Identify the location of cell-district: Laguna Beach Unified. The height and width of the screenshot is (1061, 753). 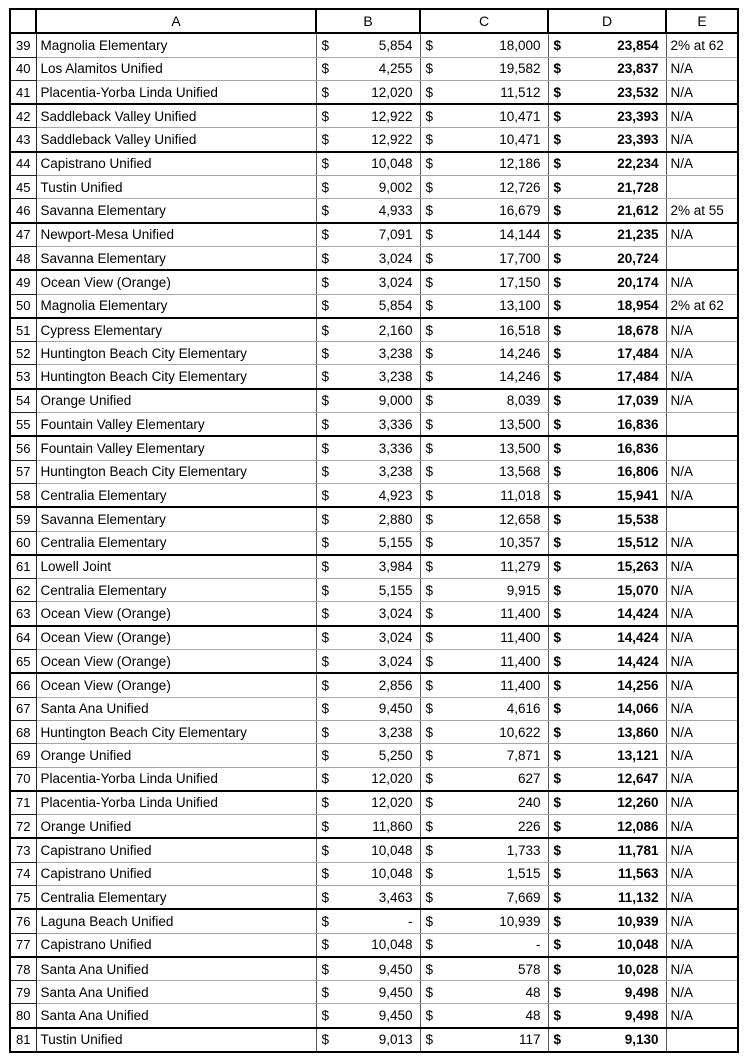
(176, 921).